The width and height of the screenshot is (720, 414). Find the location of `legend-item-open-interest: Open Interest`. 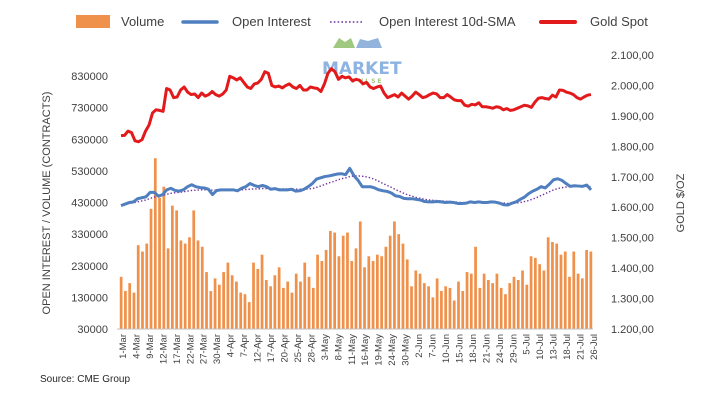

legend-item-open-interest: Open Interest is located at coordinates (246, 21).